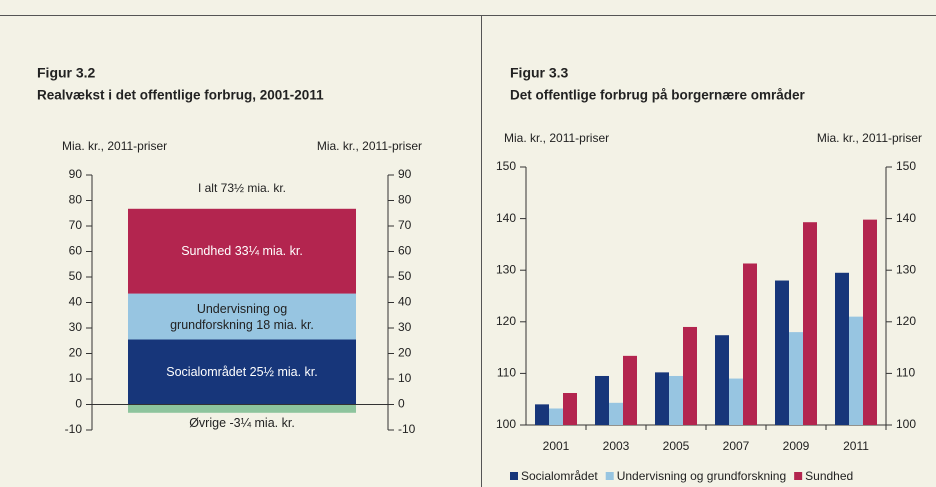 This screenshot has width=936, height=487. What do you see at coordinates (906, 166) in the screenshot?
I see `y2-tick-label: 150` at bounding box center [906, 166].